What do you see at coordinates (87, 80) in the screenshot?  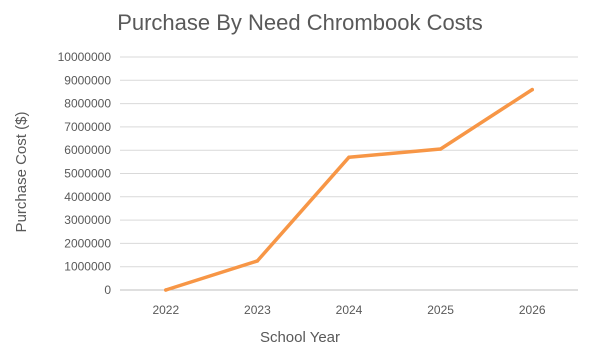 I see `y-tick-label: 9000000` at bounding box center [87, 80].